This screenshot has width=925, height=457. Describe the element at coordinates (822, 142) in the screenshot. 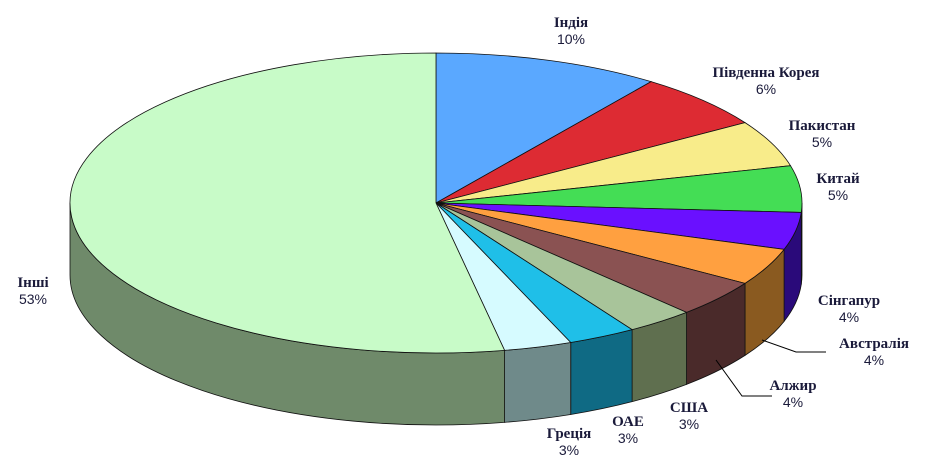

I see `slice-value-label-пакистан: 5%` at that location.